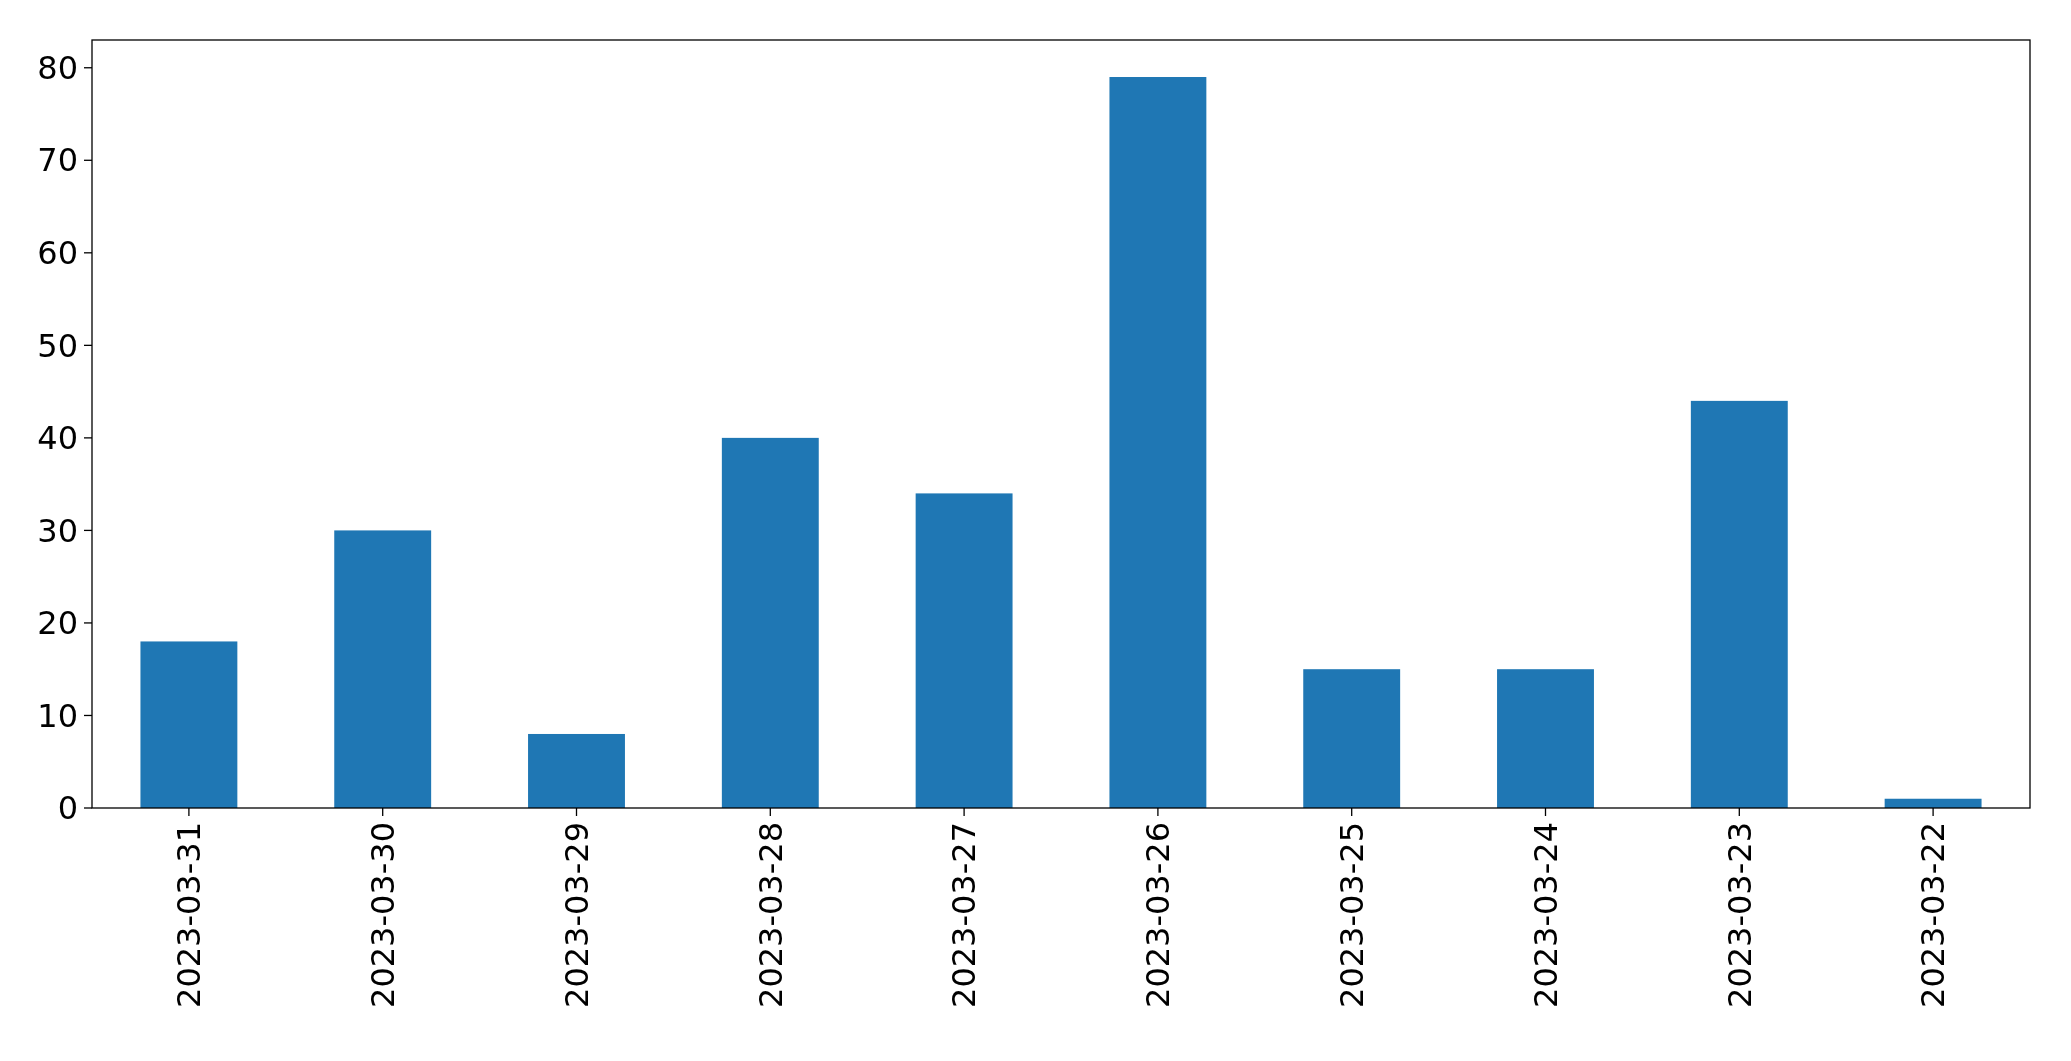 Image resolution: width=2071 pixels, height=1061 pixels. Describe the element at coordinates (67, 808) in the screenshot. I see `y-tick-label: 0` at that location.